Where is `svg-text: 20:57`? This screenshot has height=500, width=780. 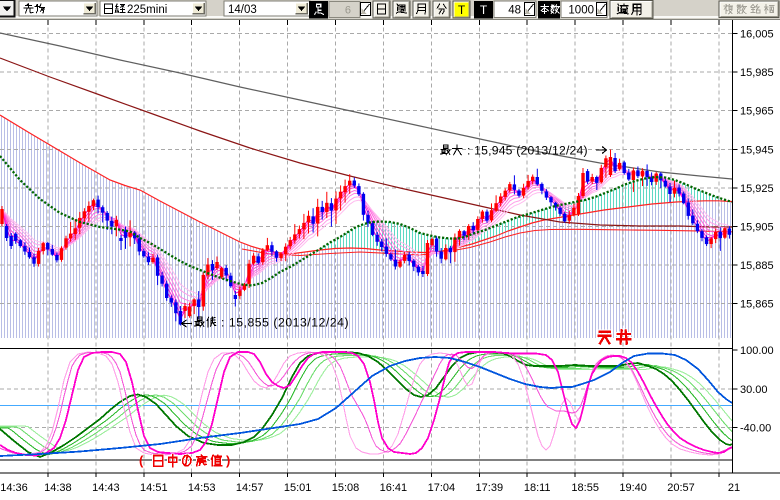
svg-text: 20:57 is located at coordinates (681, 488).